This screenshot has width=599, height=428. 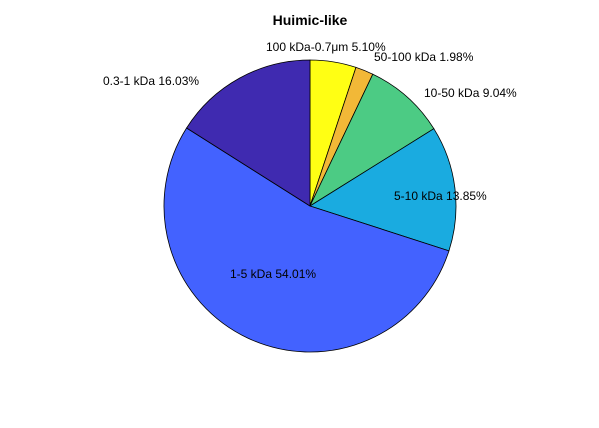 What do you see at coordinates (424, 57) in the screenshot?
I see `slice-label-2: 50-100 kDa 1.98%` at bounding box center [424, 57].